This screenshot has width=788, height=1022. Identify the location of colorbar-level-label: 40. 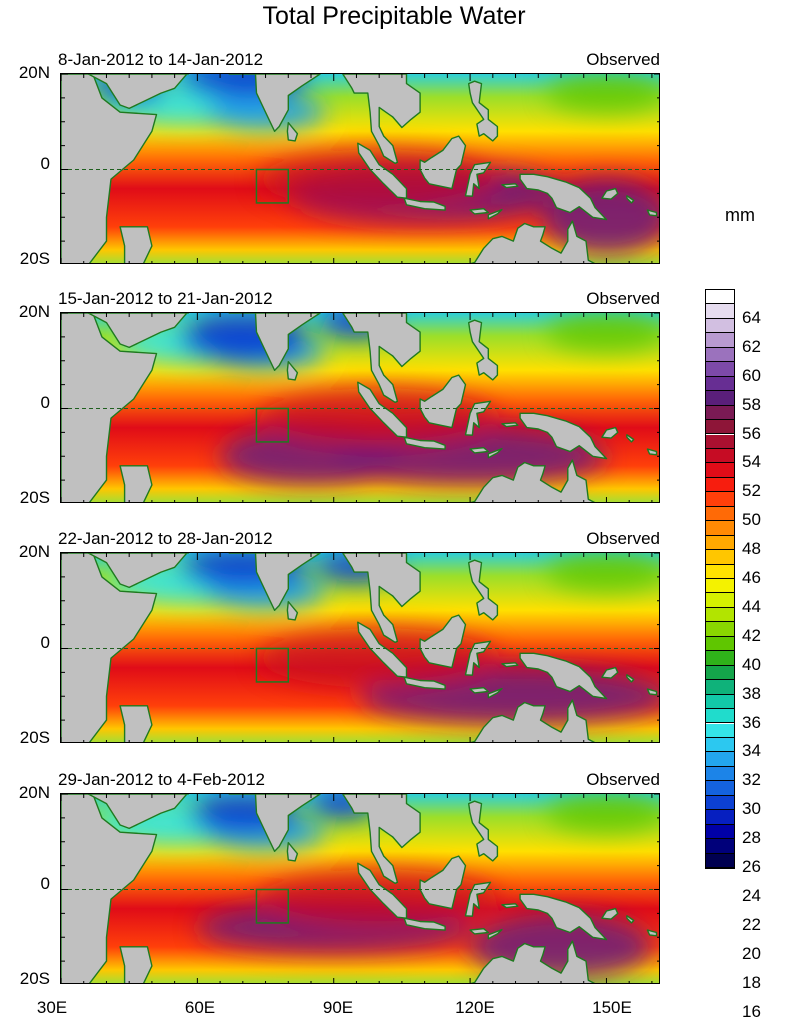
(751, 664).